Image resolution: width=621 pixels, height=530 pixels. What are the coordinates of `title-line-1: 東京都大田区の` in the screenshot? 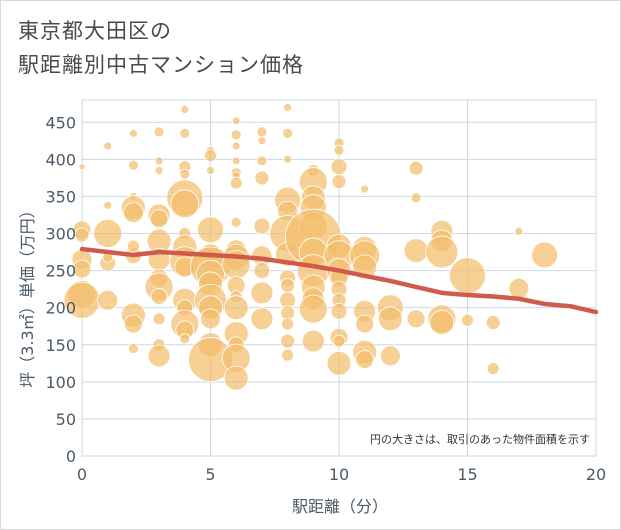 It's located at (95, 31).